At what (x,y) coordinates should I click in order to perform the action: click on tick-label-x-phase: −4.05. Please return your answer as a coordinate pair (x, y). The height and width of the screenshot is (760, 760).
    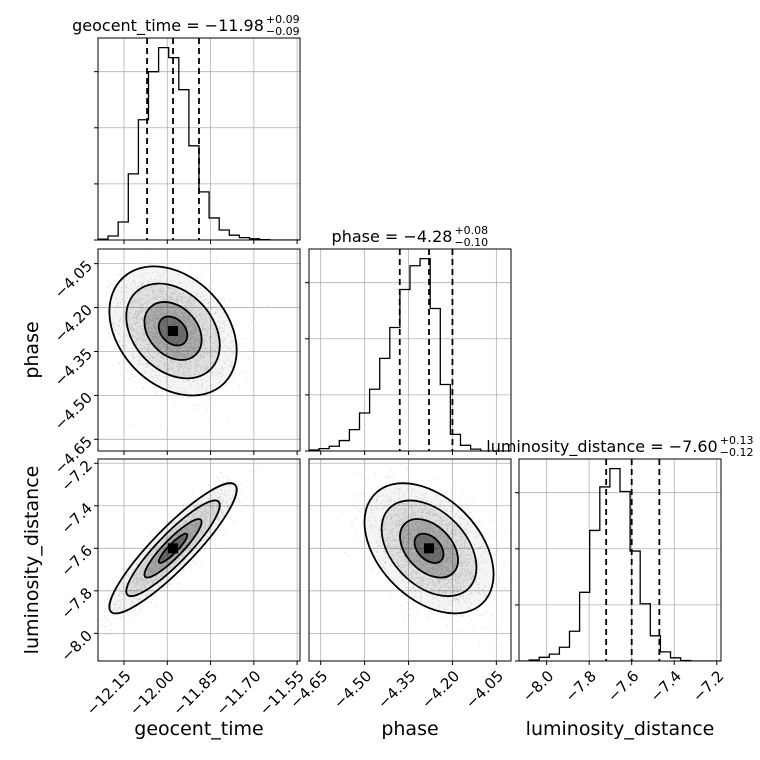
    Looking at the image, I should click on (484, 689).